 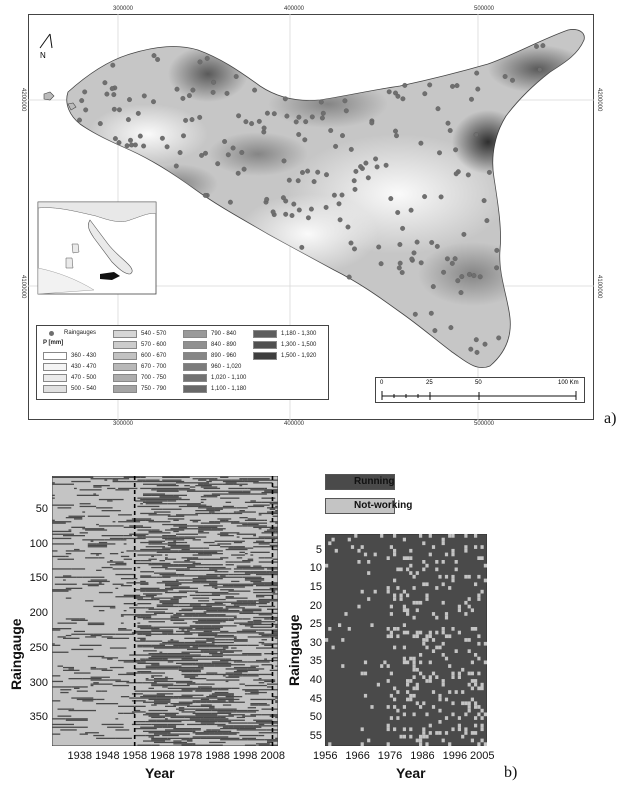 What do you see at coordinates (390, 756) in the screenshot?
I see `heatmap2-x-tick: 1976` at bounding box center [390, 756].